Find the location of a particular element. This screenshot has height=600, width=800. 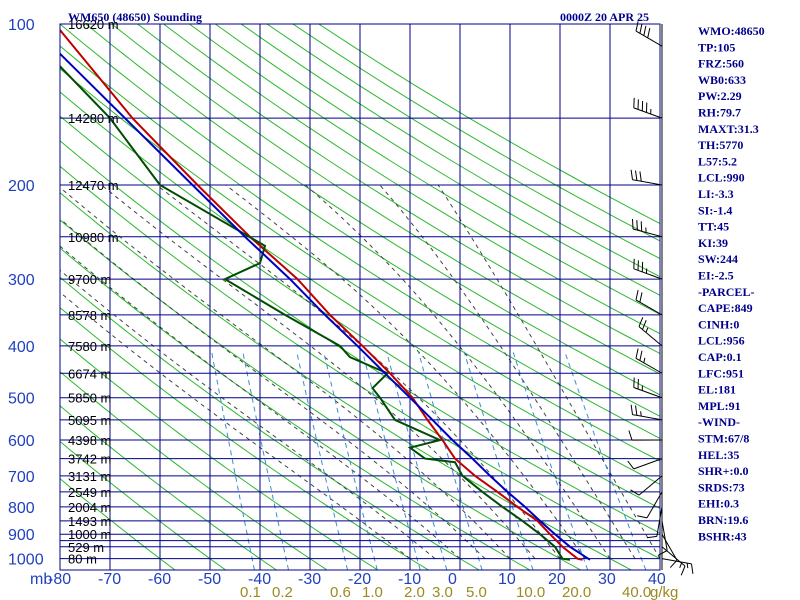

height-label: 7580 m is located at coordinates (89, 346).